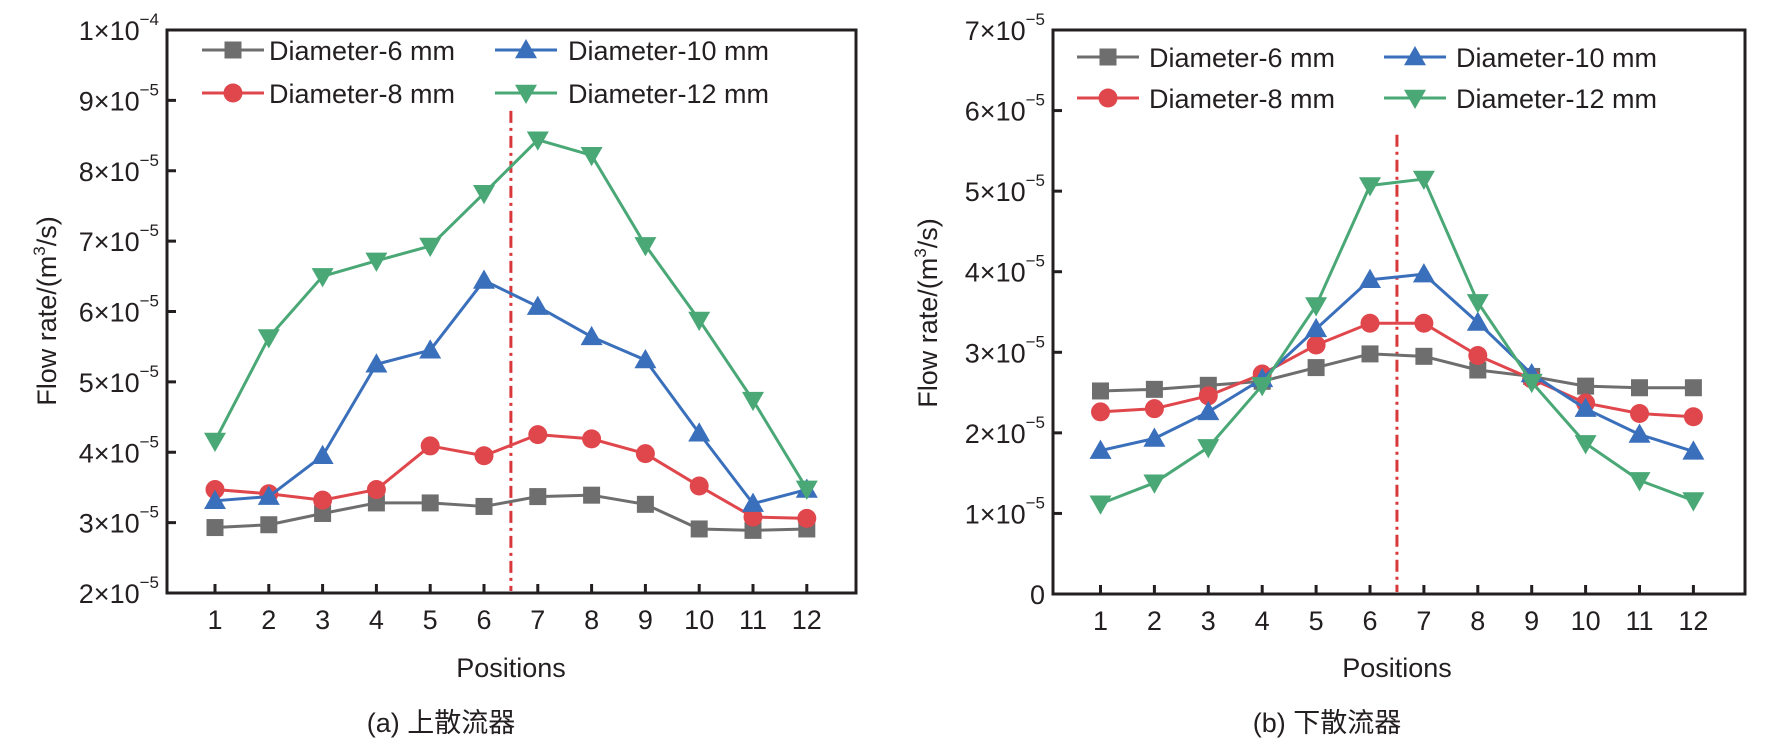  I want to click on y-tick-label: 6×10⁻⁵, so click(1005, 109).